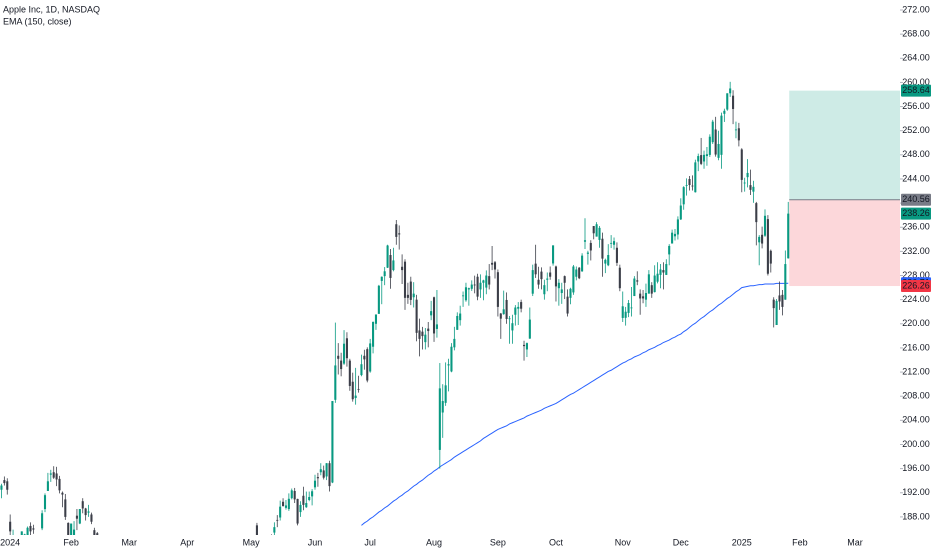 This screenshot has width=932, height=550. I want to click on y-tick-label: 232.00, so click(916, 251).